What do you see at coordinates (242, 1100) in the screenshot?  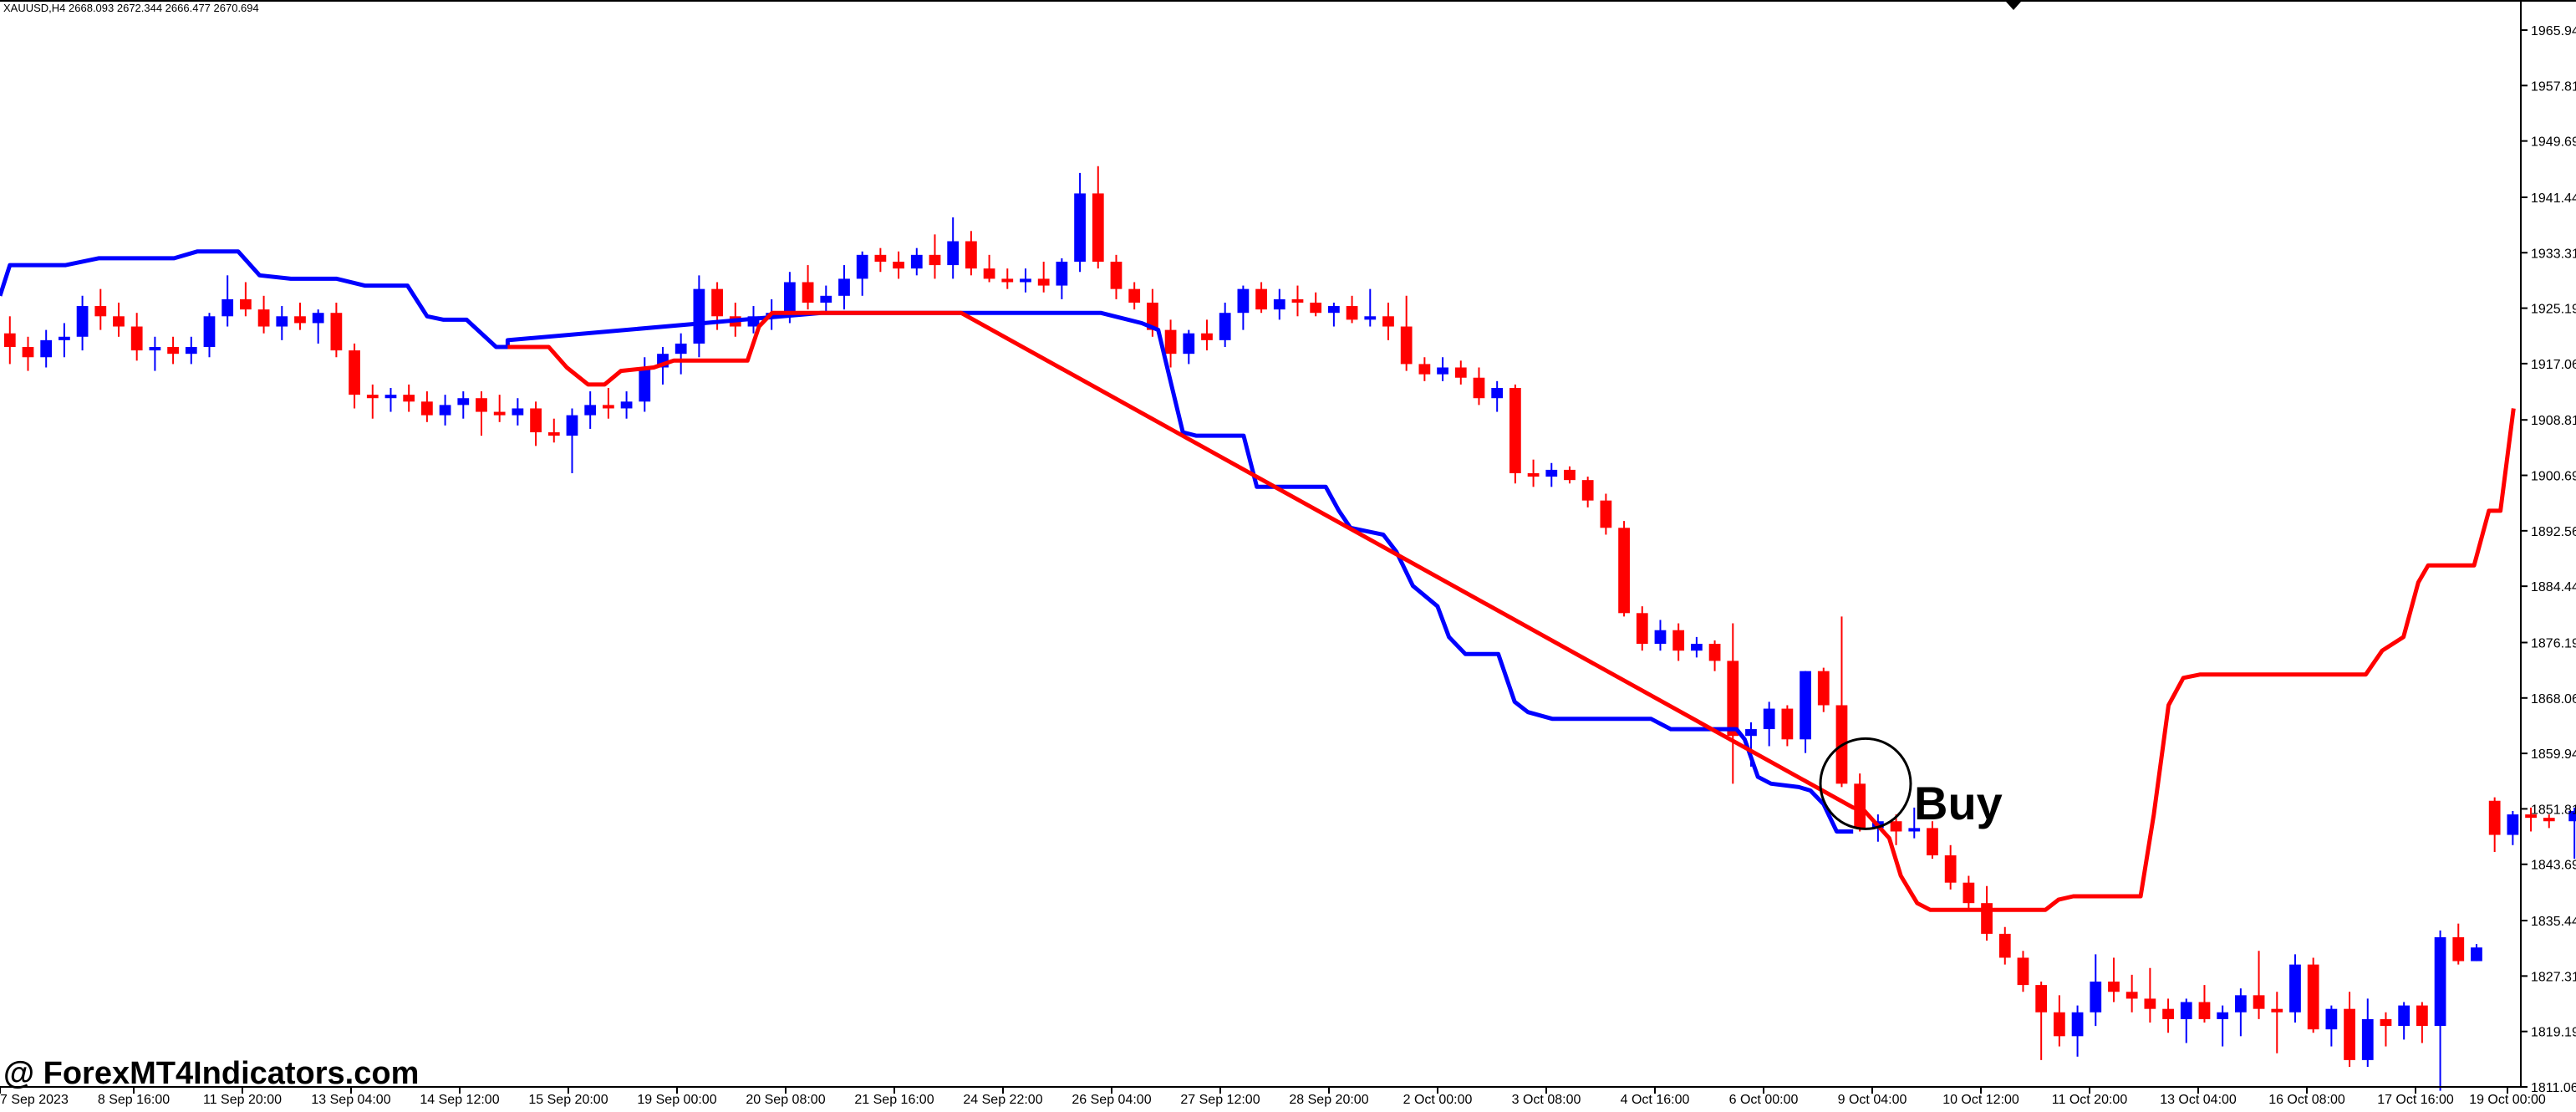 I see `x-tick-label: 11 Sep 20:00` at bounding box center [242, 1100].